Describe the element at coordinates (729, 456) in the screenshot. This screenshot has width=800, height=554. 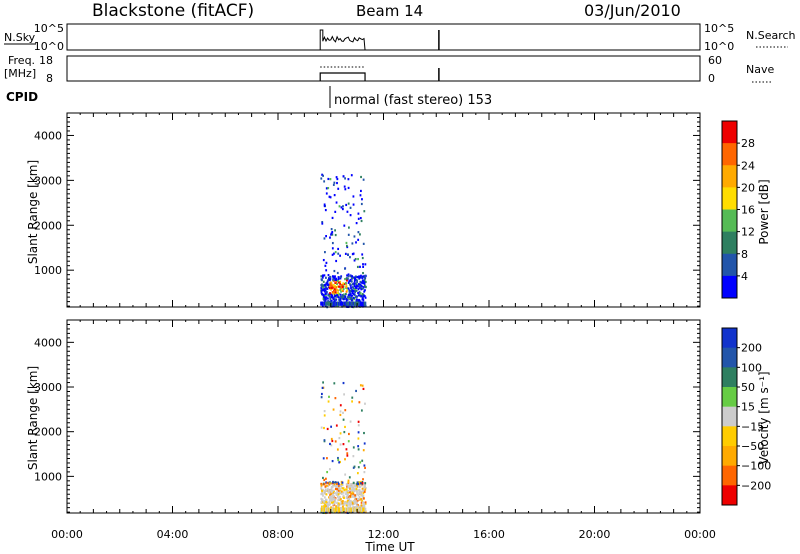
I see `colorbar-segment` at that location.